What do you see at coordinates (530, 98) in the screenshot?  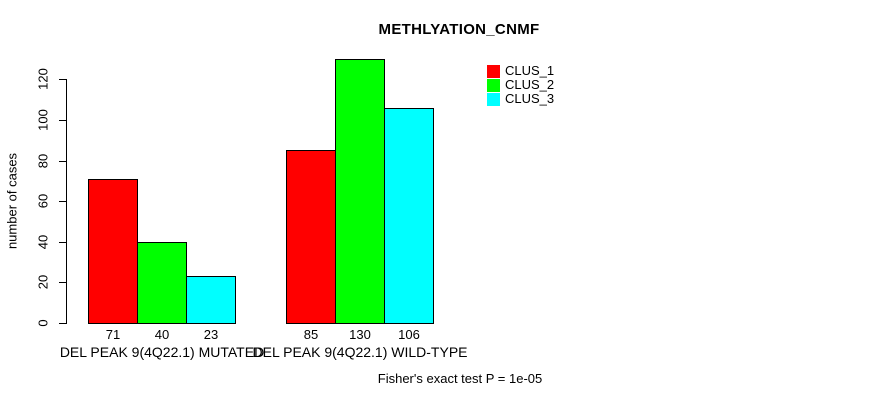 I see `legend-label: CLUS_3` at bounding box center [530, 98].